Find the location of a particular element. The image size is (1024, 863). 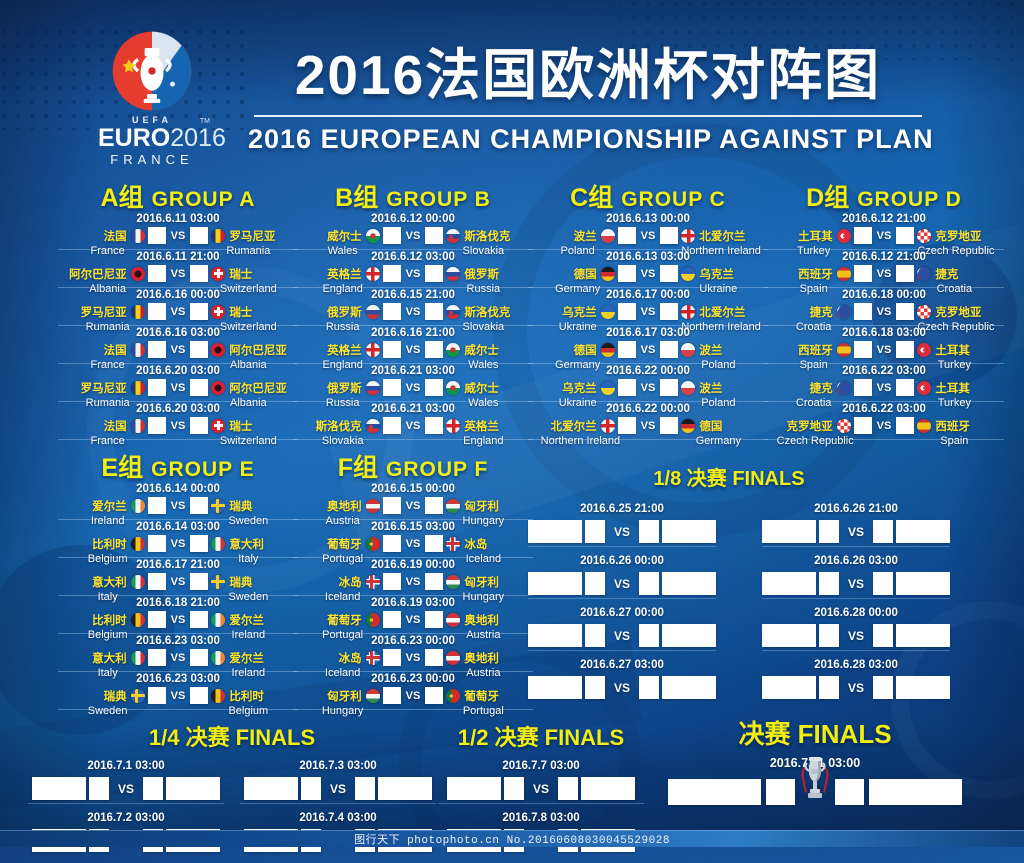

away-team-name-en: Poland is located at coordinates (718, 365).